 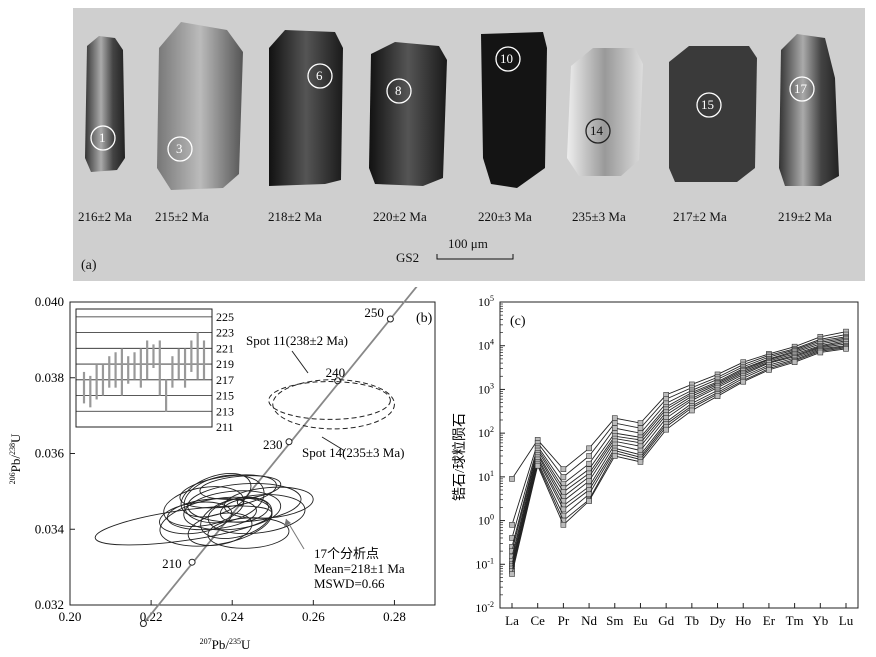 I want to click on inset-tick-label: 213, so click(x=225, y=411).